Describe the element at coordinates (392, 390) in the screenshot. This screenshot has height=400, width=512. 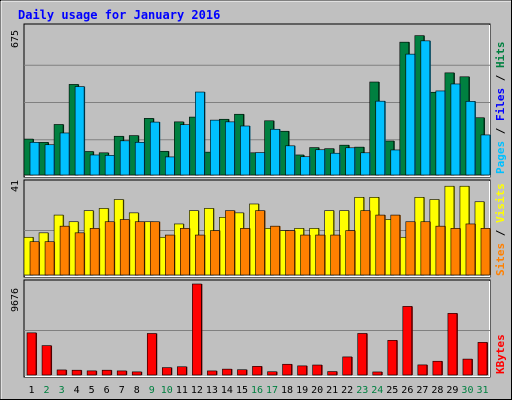
I see `day-label-25: 25` at that location.